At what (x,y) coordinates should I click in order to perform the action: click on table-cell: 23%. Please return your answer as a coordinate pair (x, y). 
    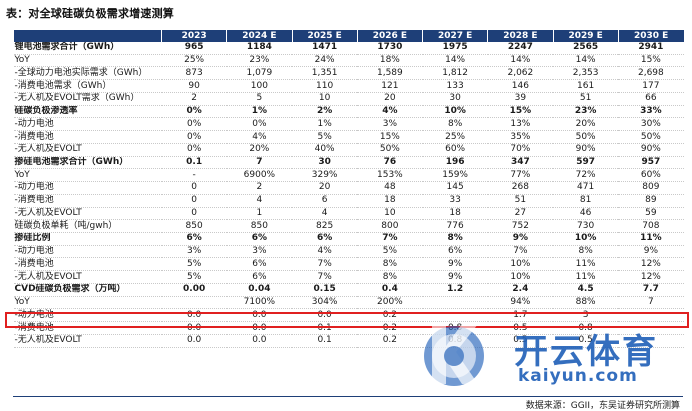
    Looking at the image, I should click on (259, 61).